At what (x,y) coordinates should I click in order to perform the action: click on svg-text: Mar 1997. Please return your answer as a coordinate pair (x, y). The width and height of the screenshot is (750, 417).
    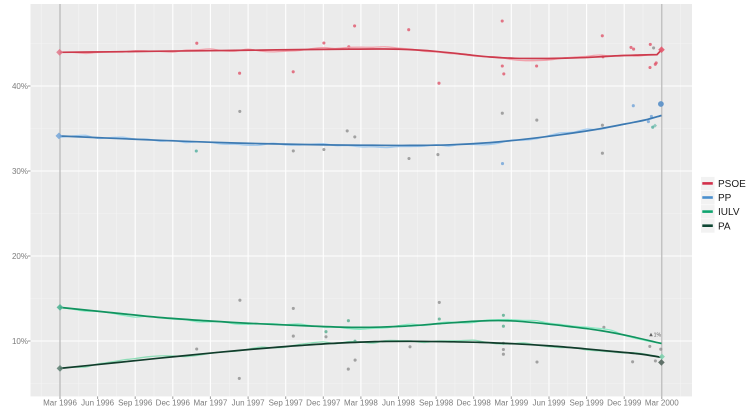
    Looking at the image, I should click on (211, 403).